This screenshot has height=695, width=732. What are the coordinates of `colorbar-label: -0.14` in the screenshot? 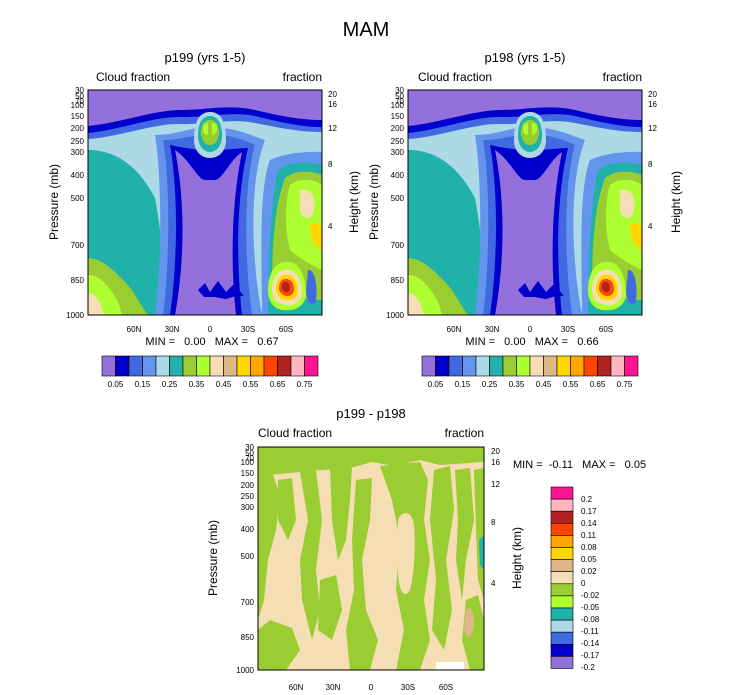 It's located at (590, 643).